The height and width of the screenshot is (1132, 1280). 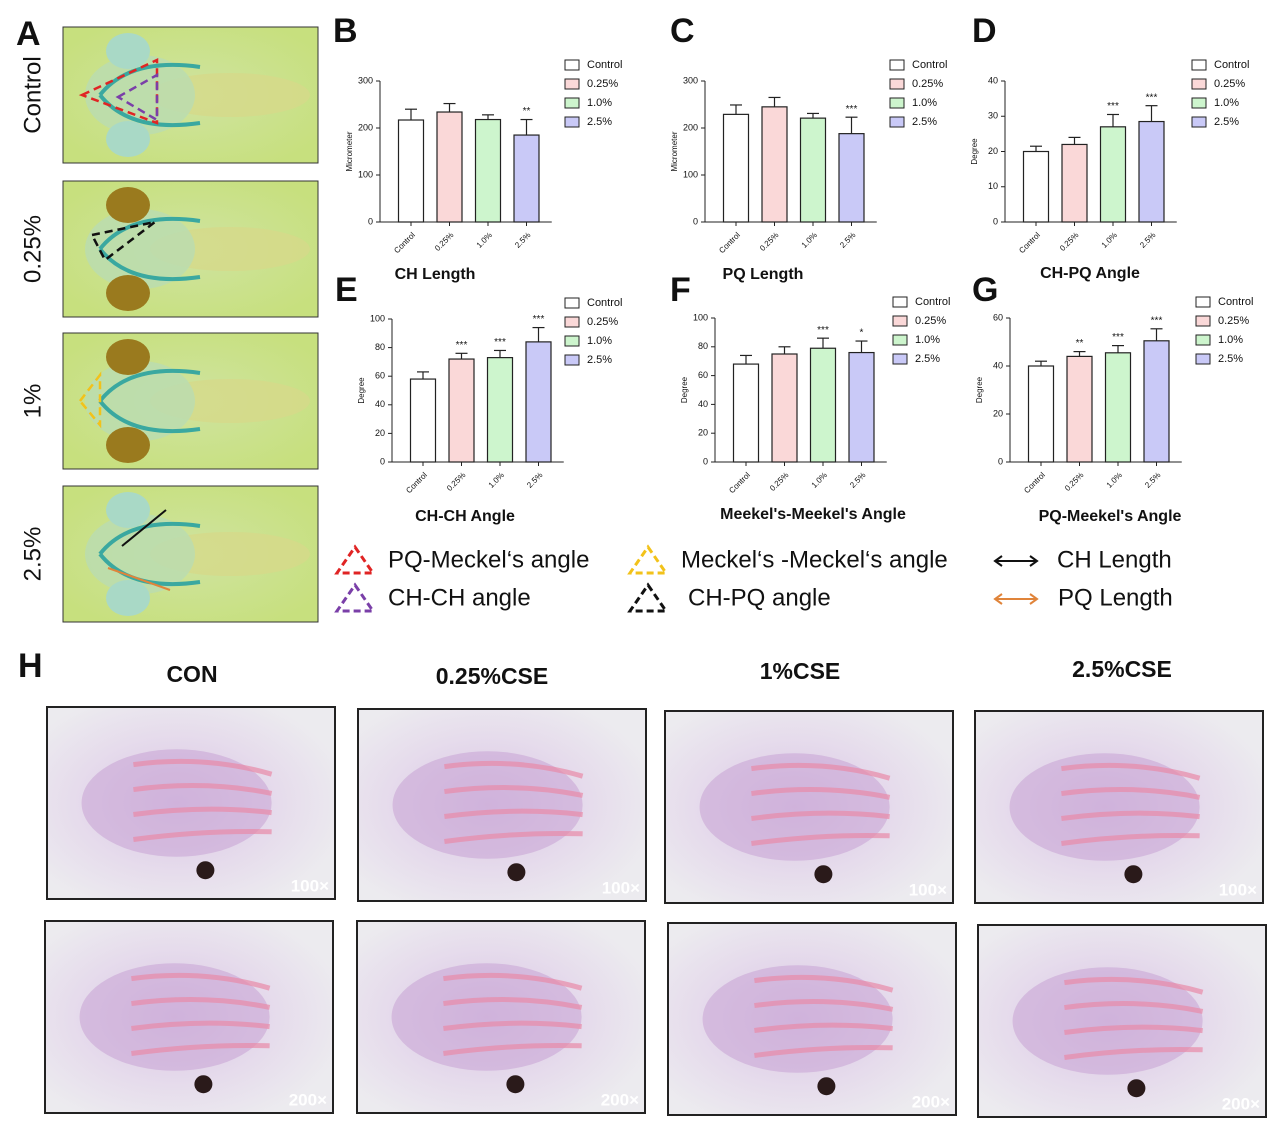 What do you see at coordinates (993, 186) in the screenshot?
I see `y-tick-label: 10` at bounding box center [993, 186].